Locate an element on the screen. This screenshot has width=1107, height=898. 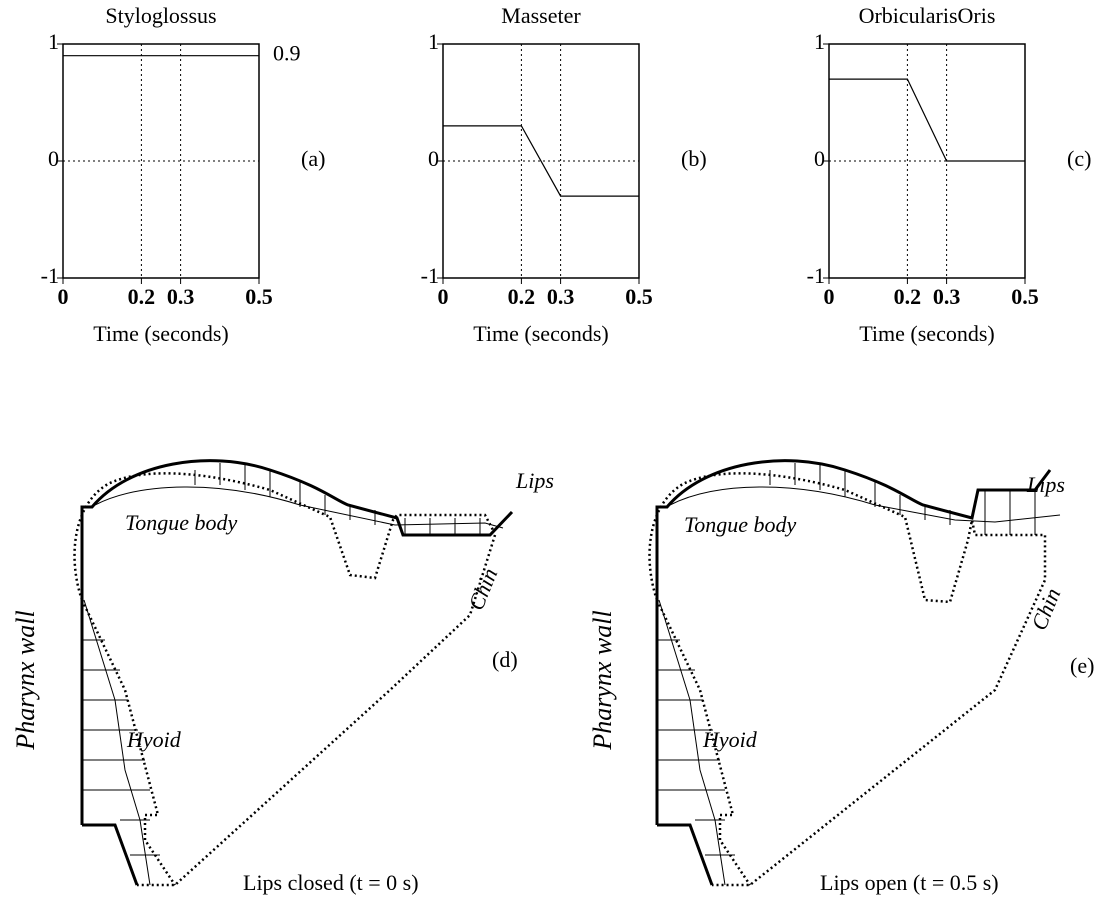
panel-label: (d) is located at coordinates (505, 659).